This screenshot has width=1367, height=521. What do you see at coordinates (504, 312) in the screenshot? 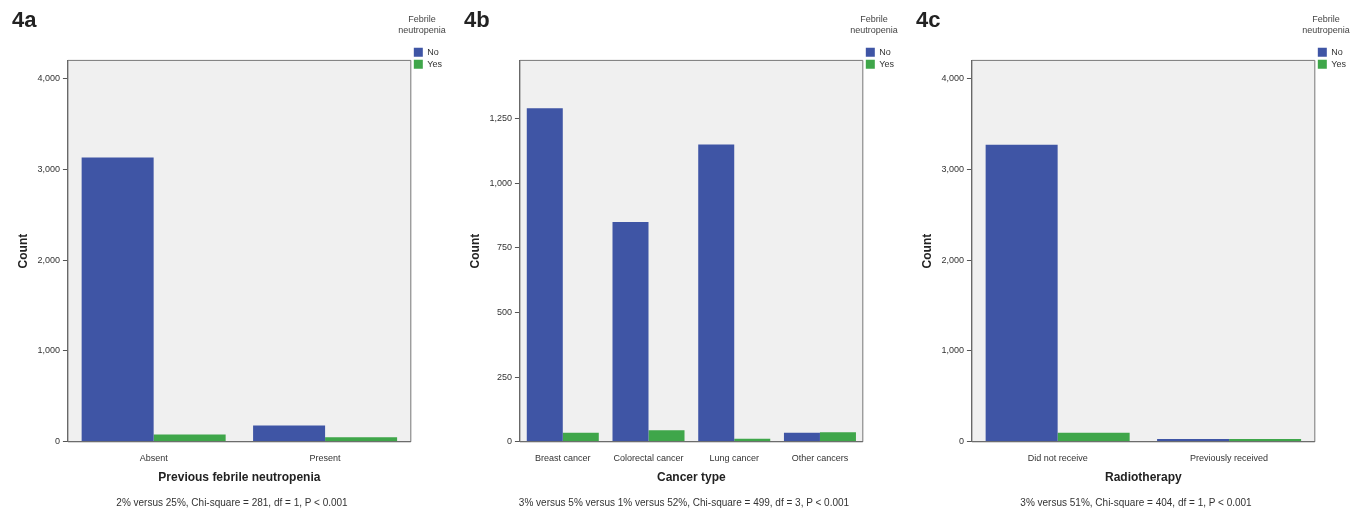
I see `y-tick-label: 500` at bounding box center [504, 312].